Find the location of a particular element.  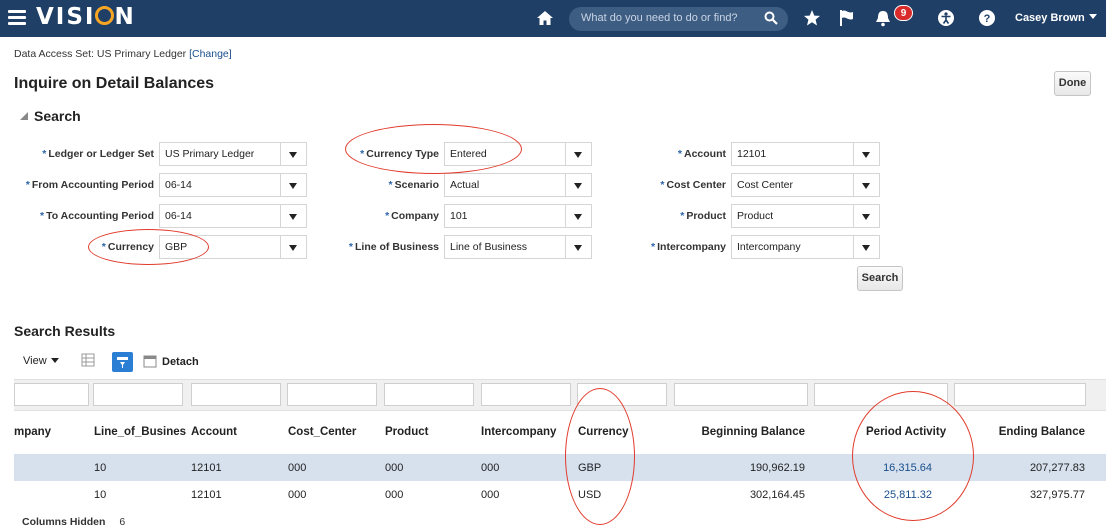

account-field: 12101 is located at coordinates (792, 154).